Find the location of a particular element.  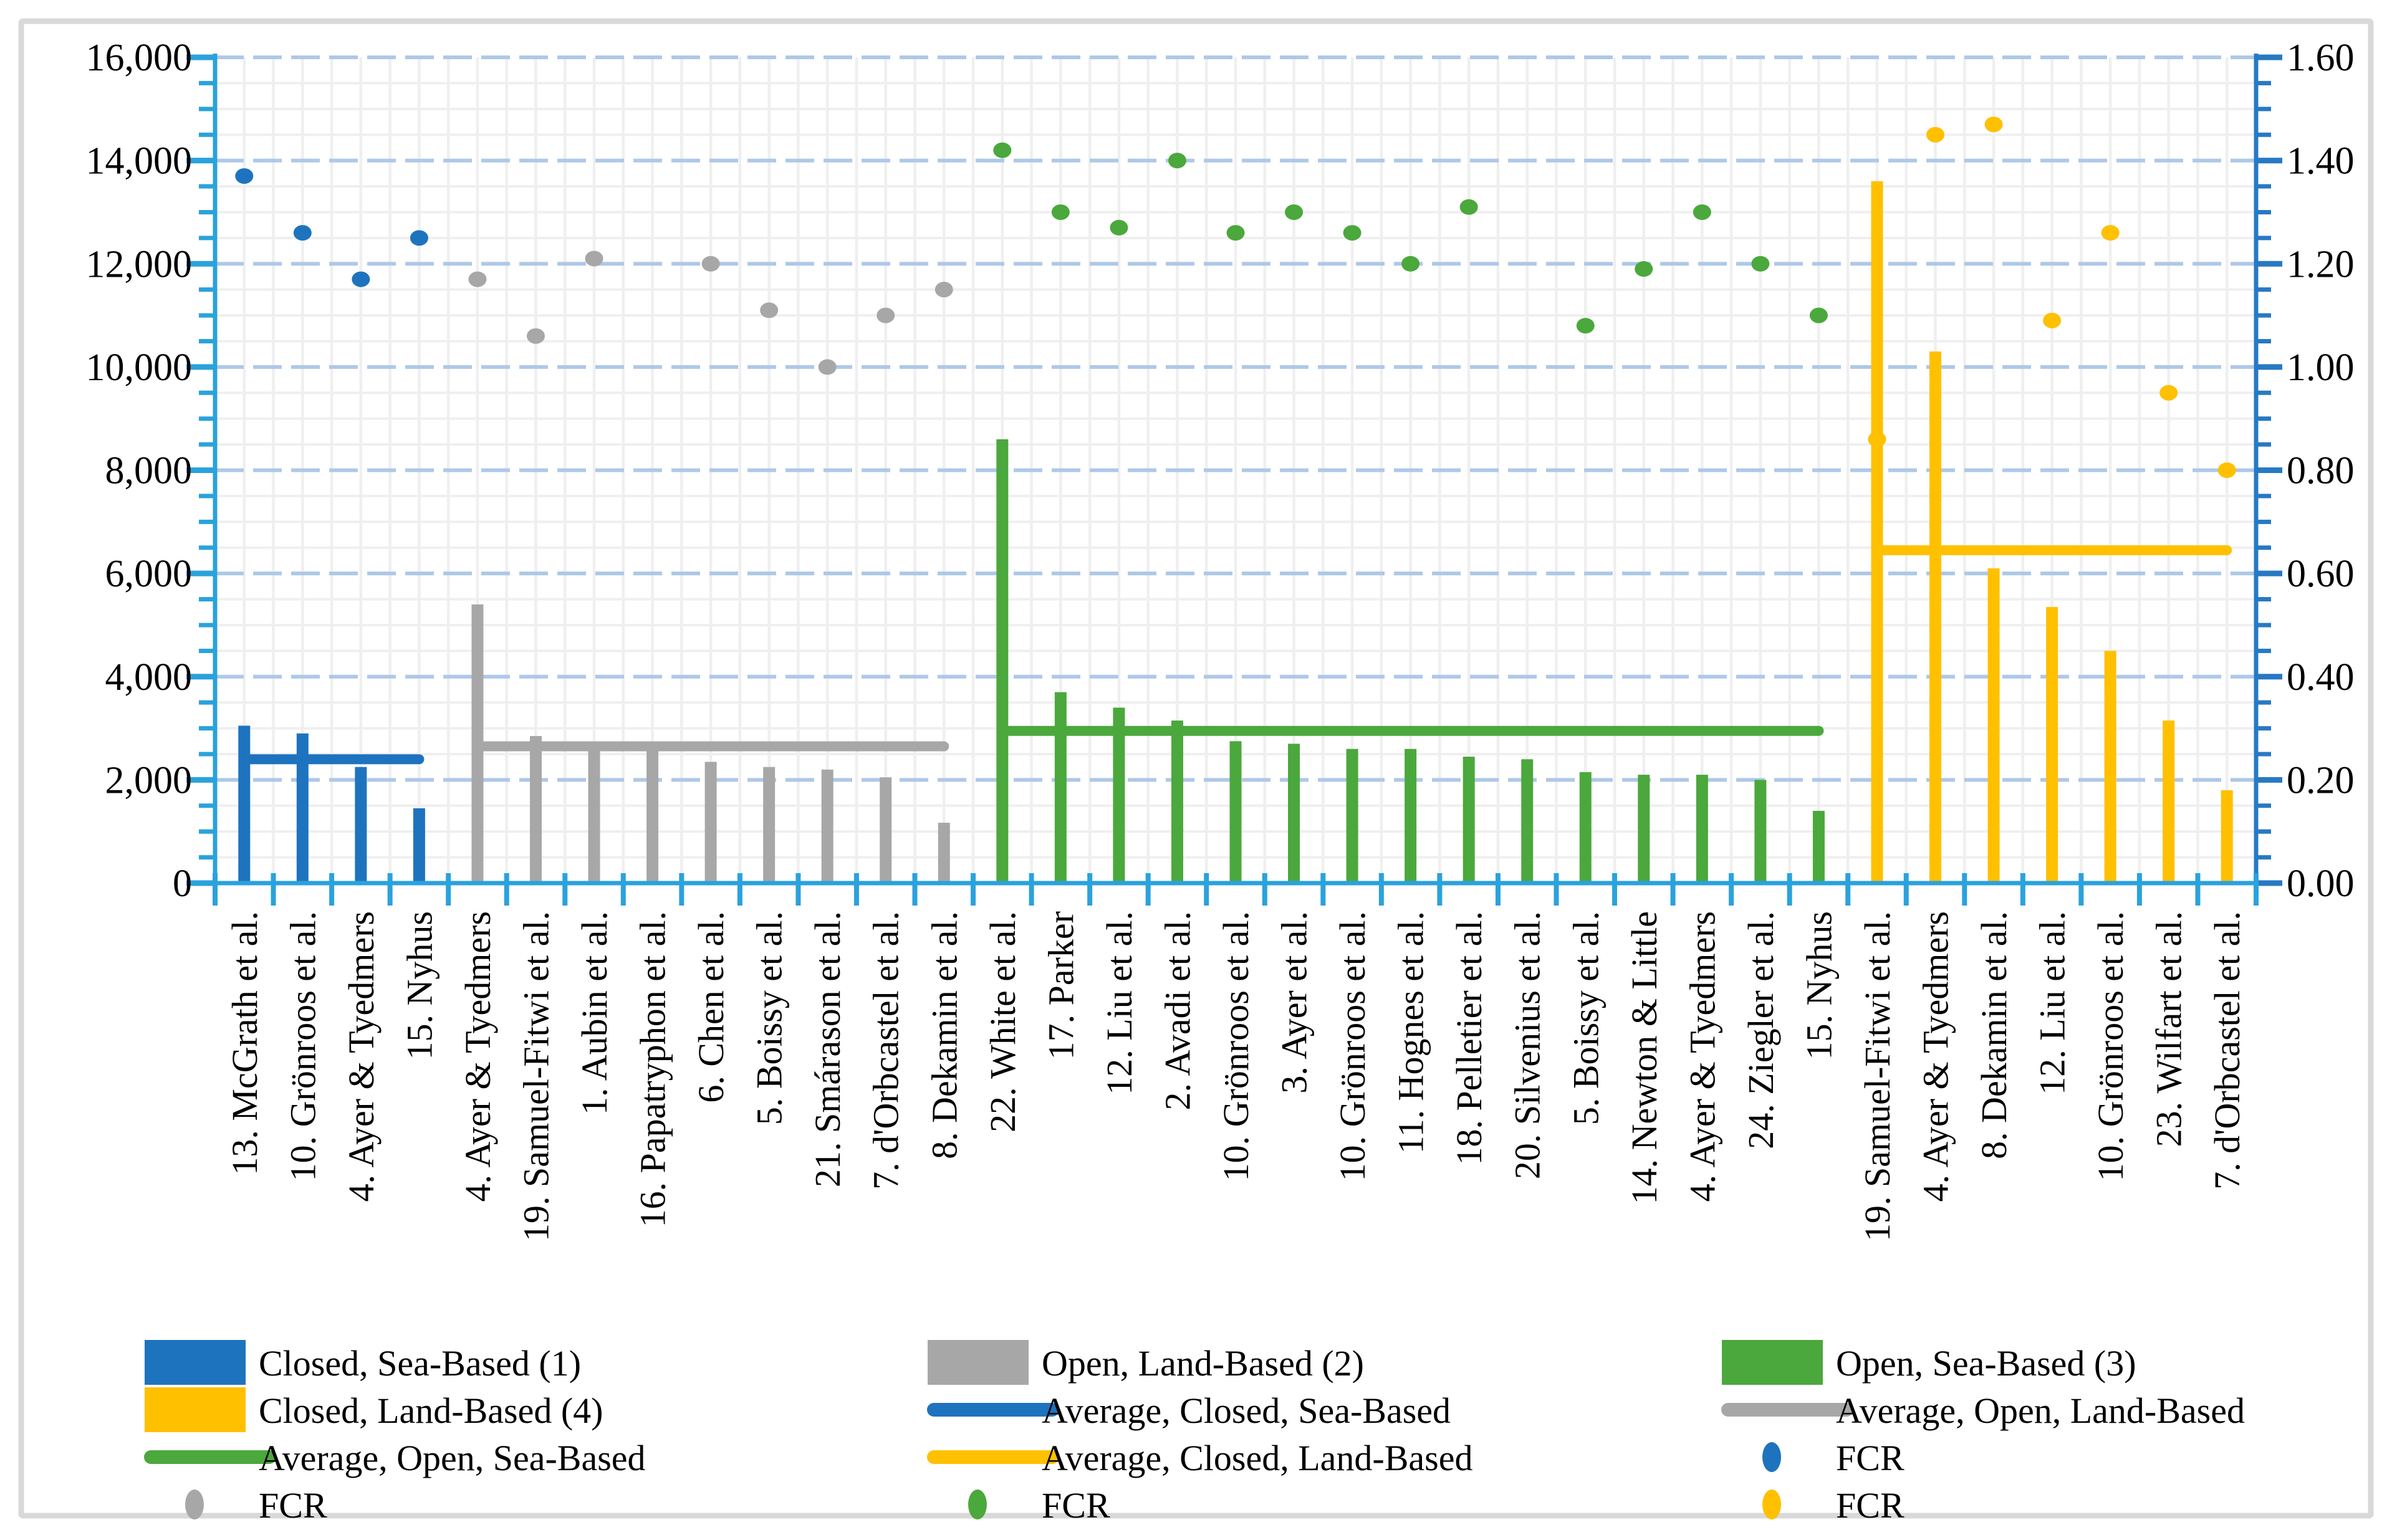

x-label-7: 16. Papatryphon et al. is located at coordinates (653, 1069).